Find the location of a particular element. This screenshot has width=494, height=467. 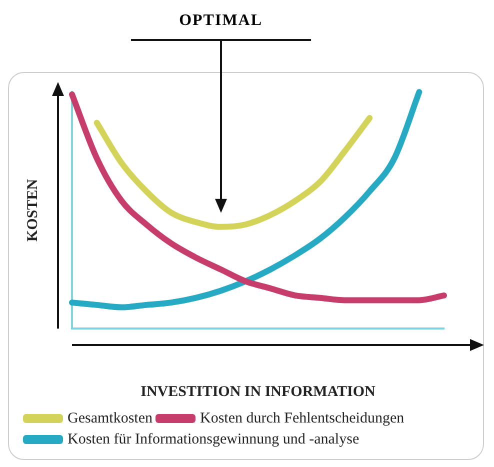

y-axis-title: KOSTEN is located at coordinates (32, 210).